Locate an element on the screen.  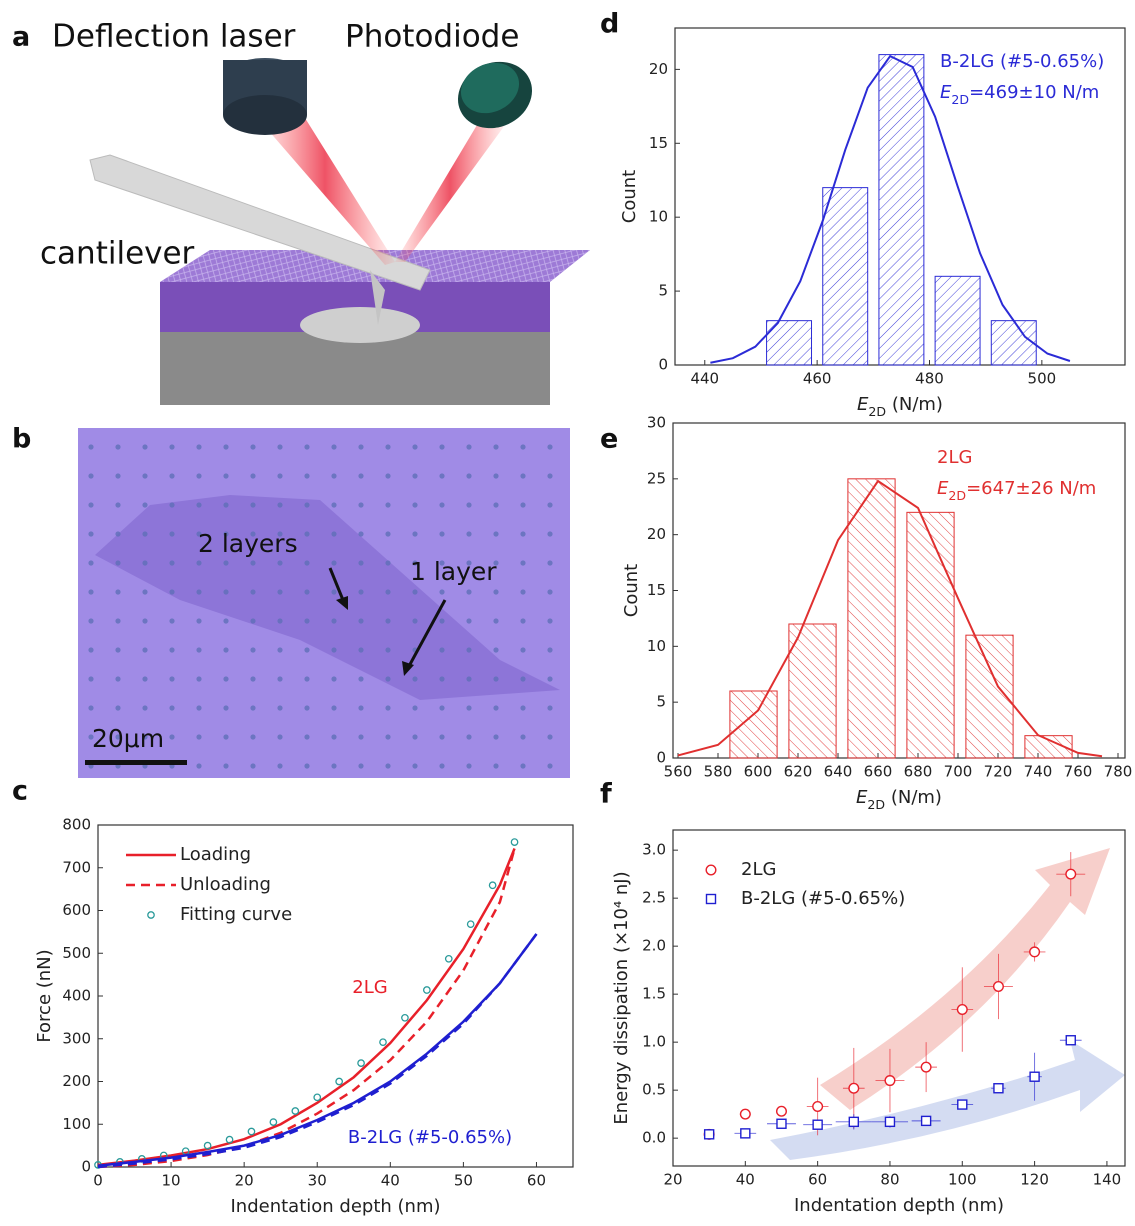
label-part: =469±10 N/m is located at coordinates (1034, 92).